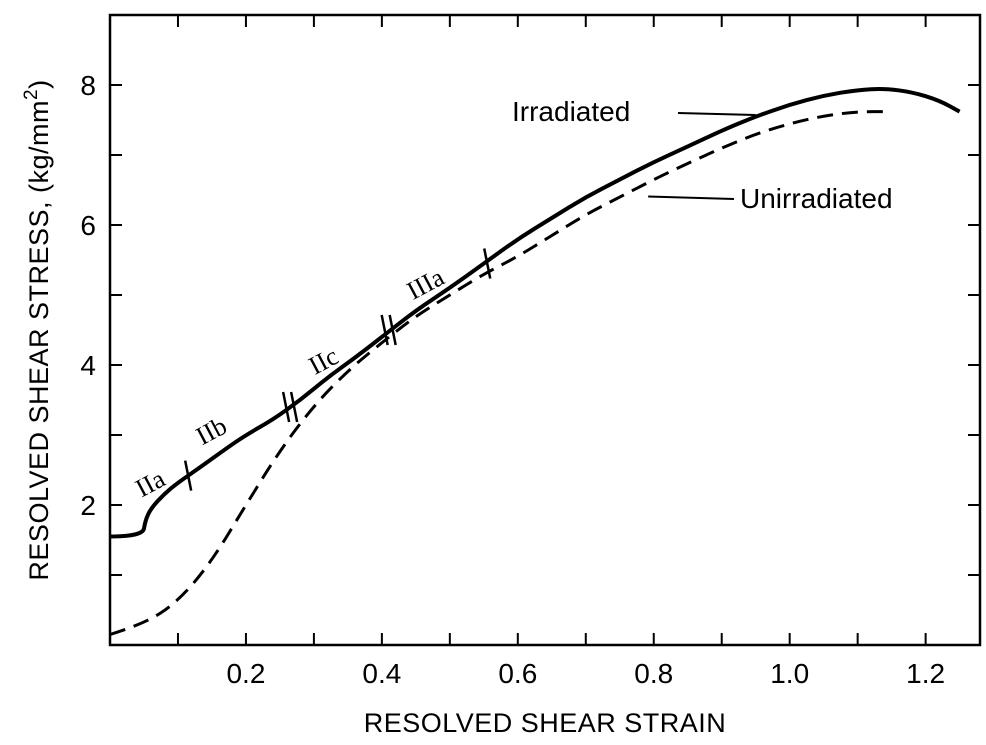  Describe the element at coordinates (39, 84) in the screenshot. I see `y-axis-title-close: )` at that location.